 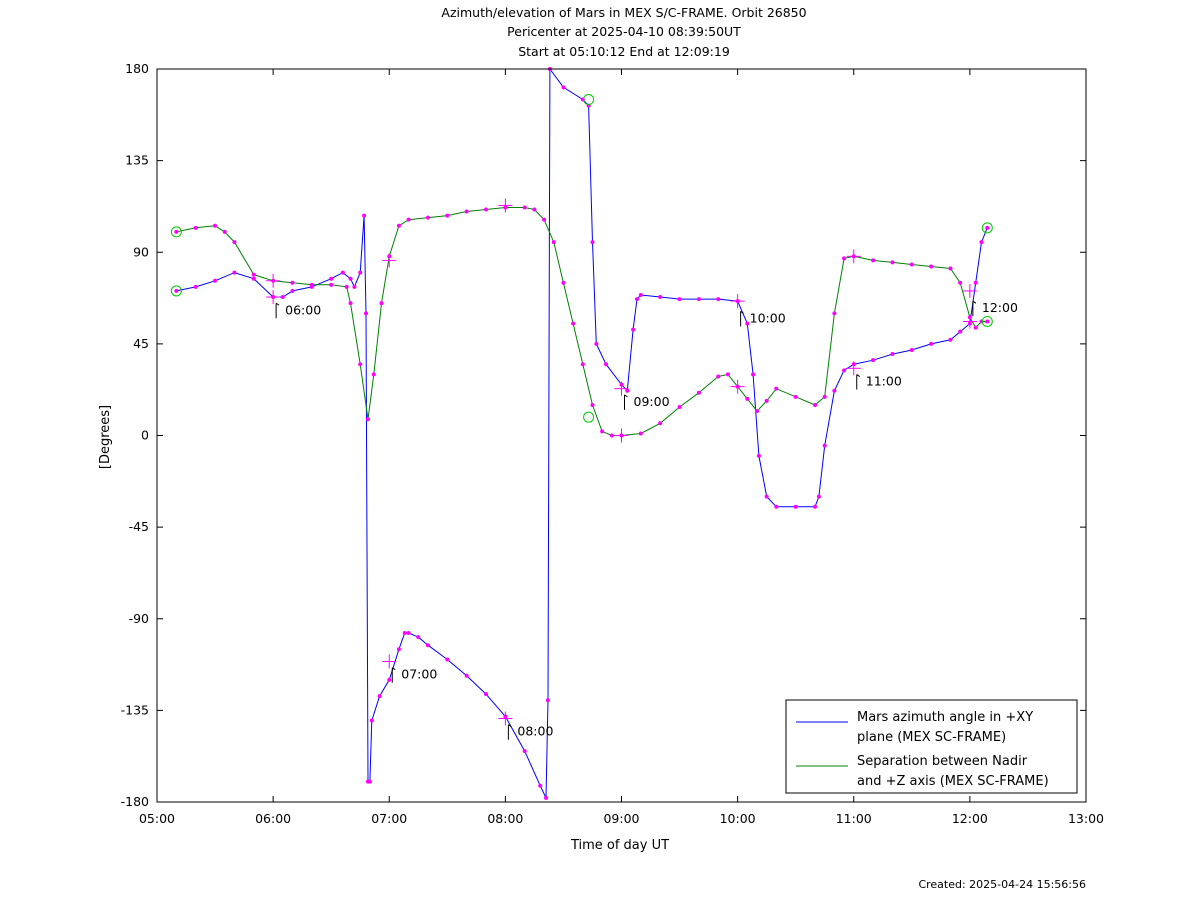 What do you see at coordinates (141, 343) in the screenshot?
I see `y-tick-label: 45` at bounding box center [141, 343].